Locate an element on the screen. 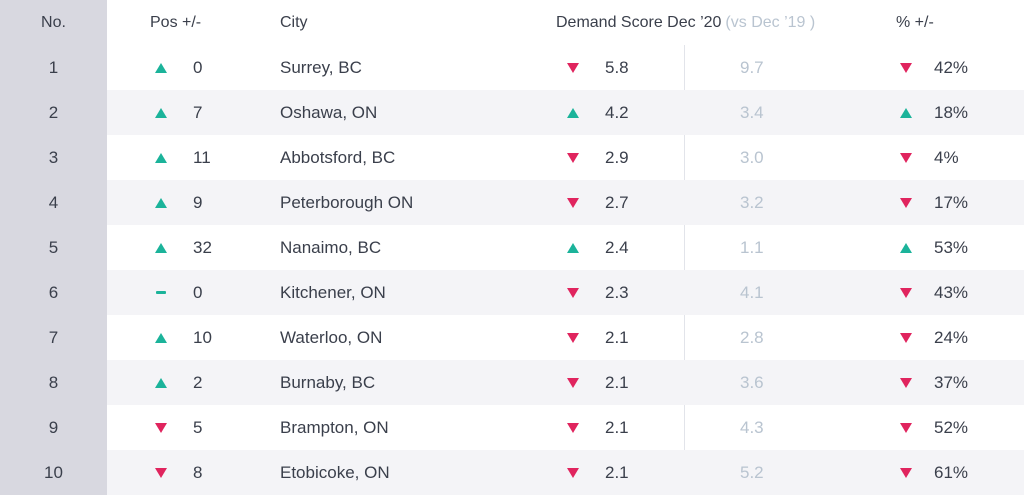  table-row: 9 5 Brampton, ON 2.1 4.3 52% is located at coordinates (512, 427).